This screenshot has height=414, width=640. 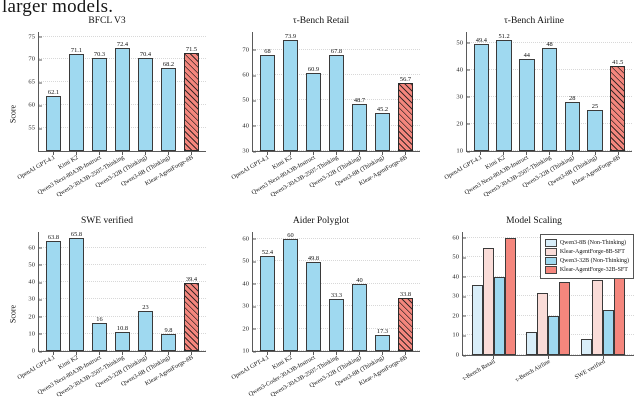 I want to click on bar-item: 71.1, so click(x=76, y=91).